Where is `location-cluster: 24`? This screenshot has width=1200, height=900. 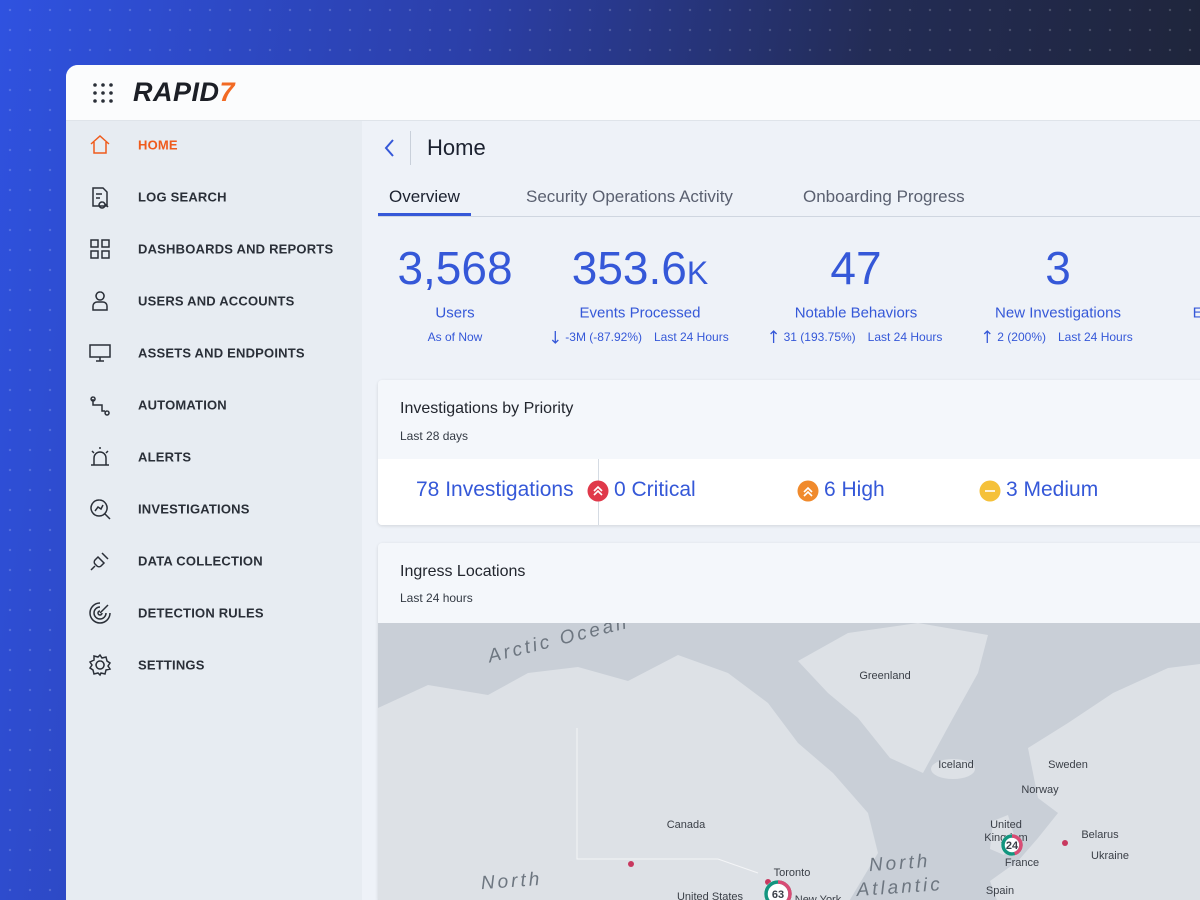 location-cluster: 24 is located at coordinates (1012, 845).